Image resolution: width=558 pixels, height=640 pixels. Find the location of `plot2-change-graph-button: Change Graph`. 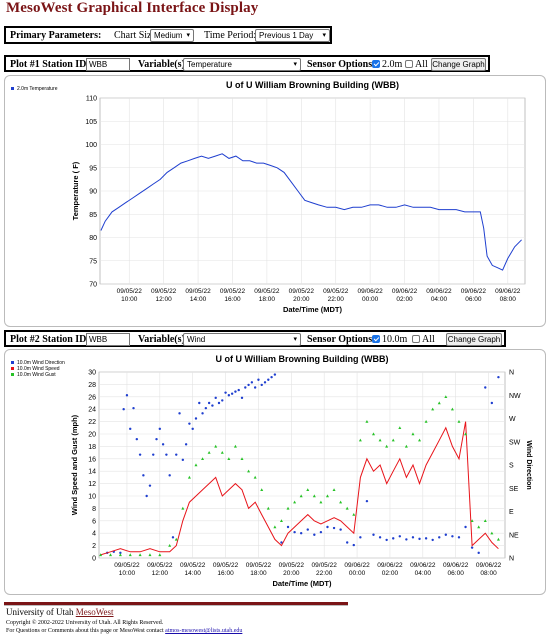

plot2-change-graph-button: Change Graph is located at coordinates (474, 339).